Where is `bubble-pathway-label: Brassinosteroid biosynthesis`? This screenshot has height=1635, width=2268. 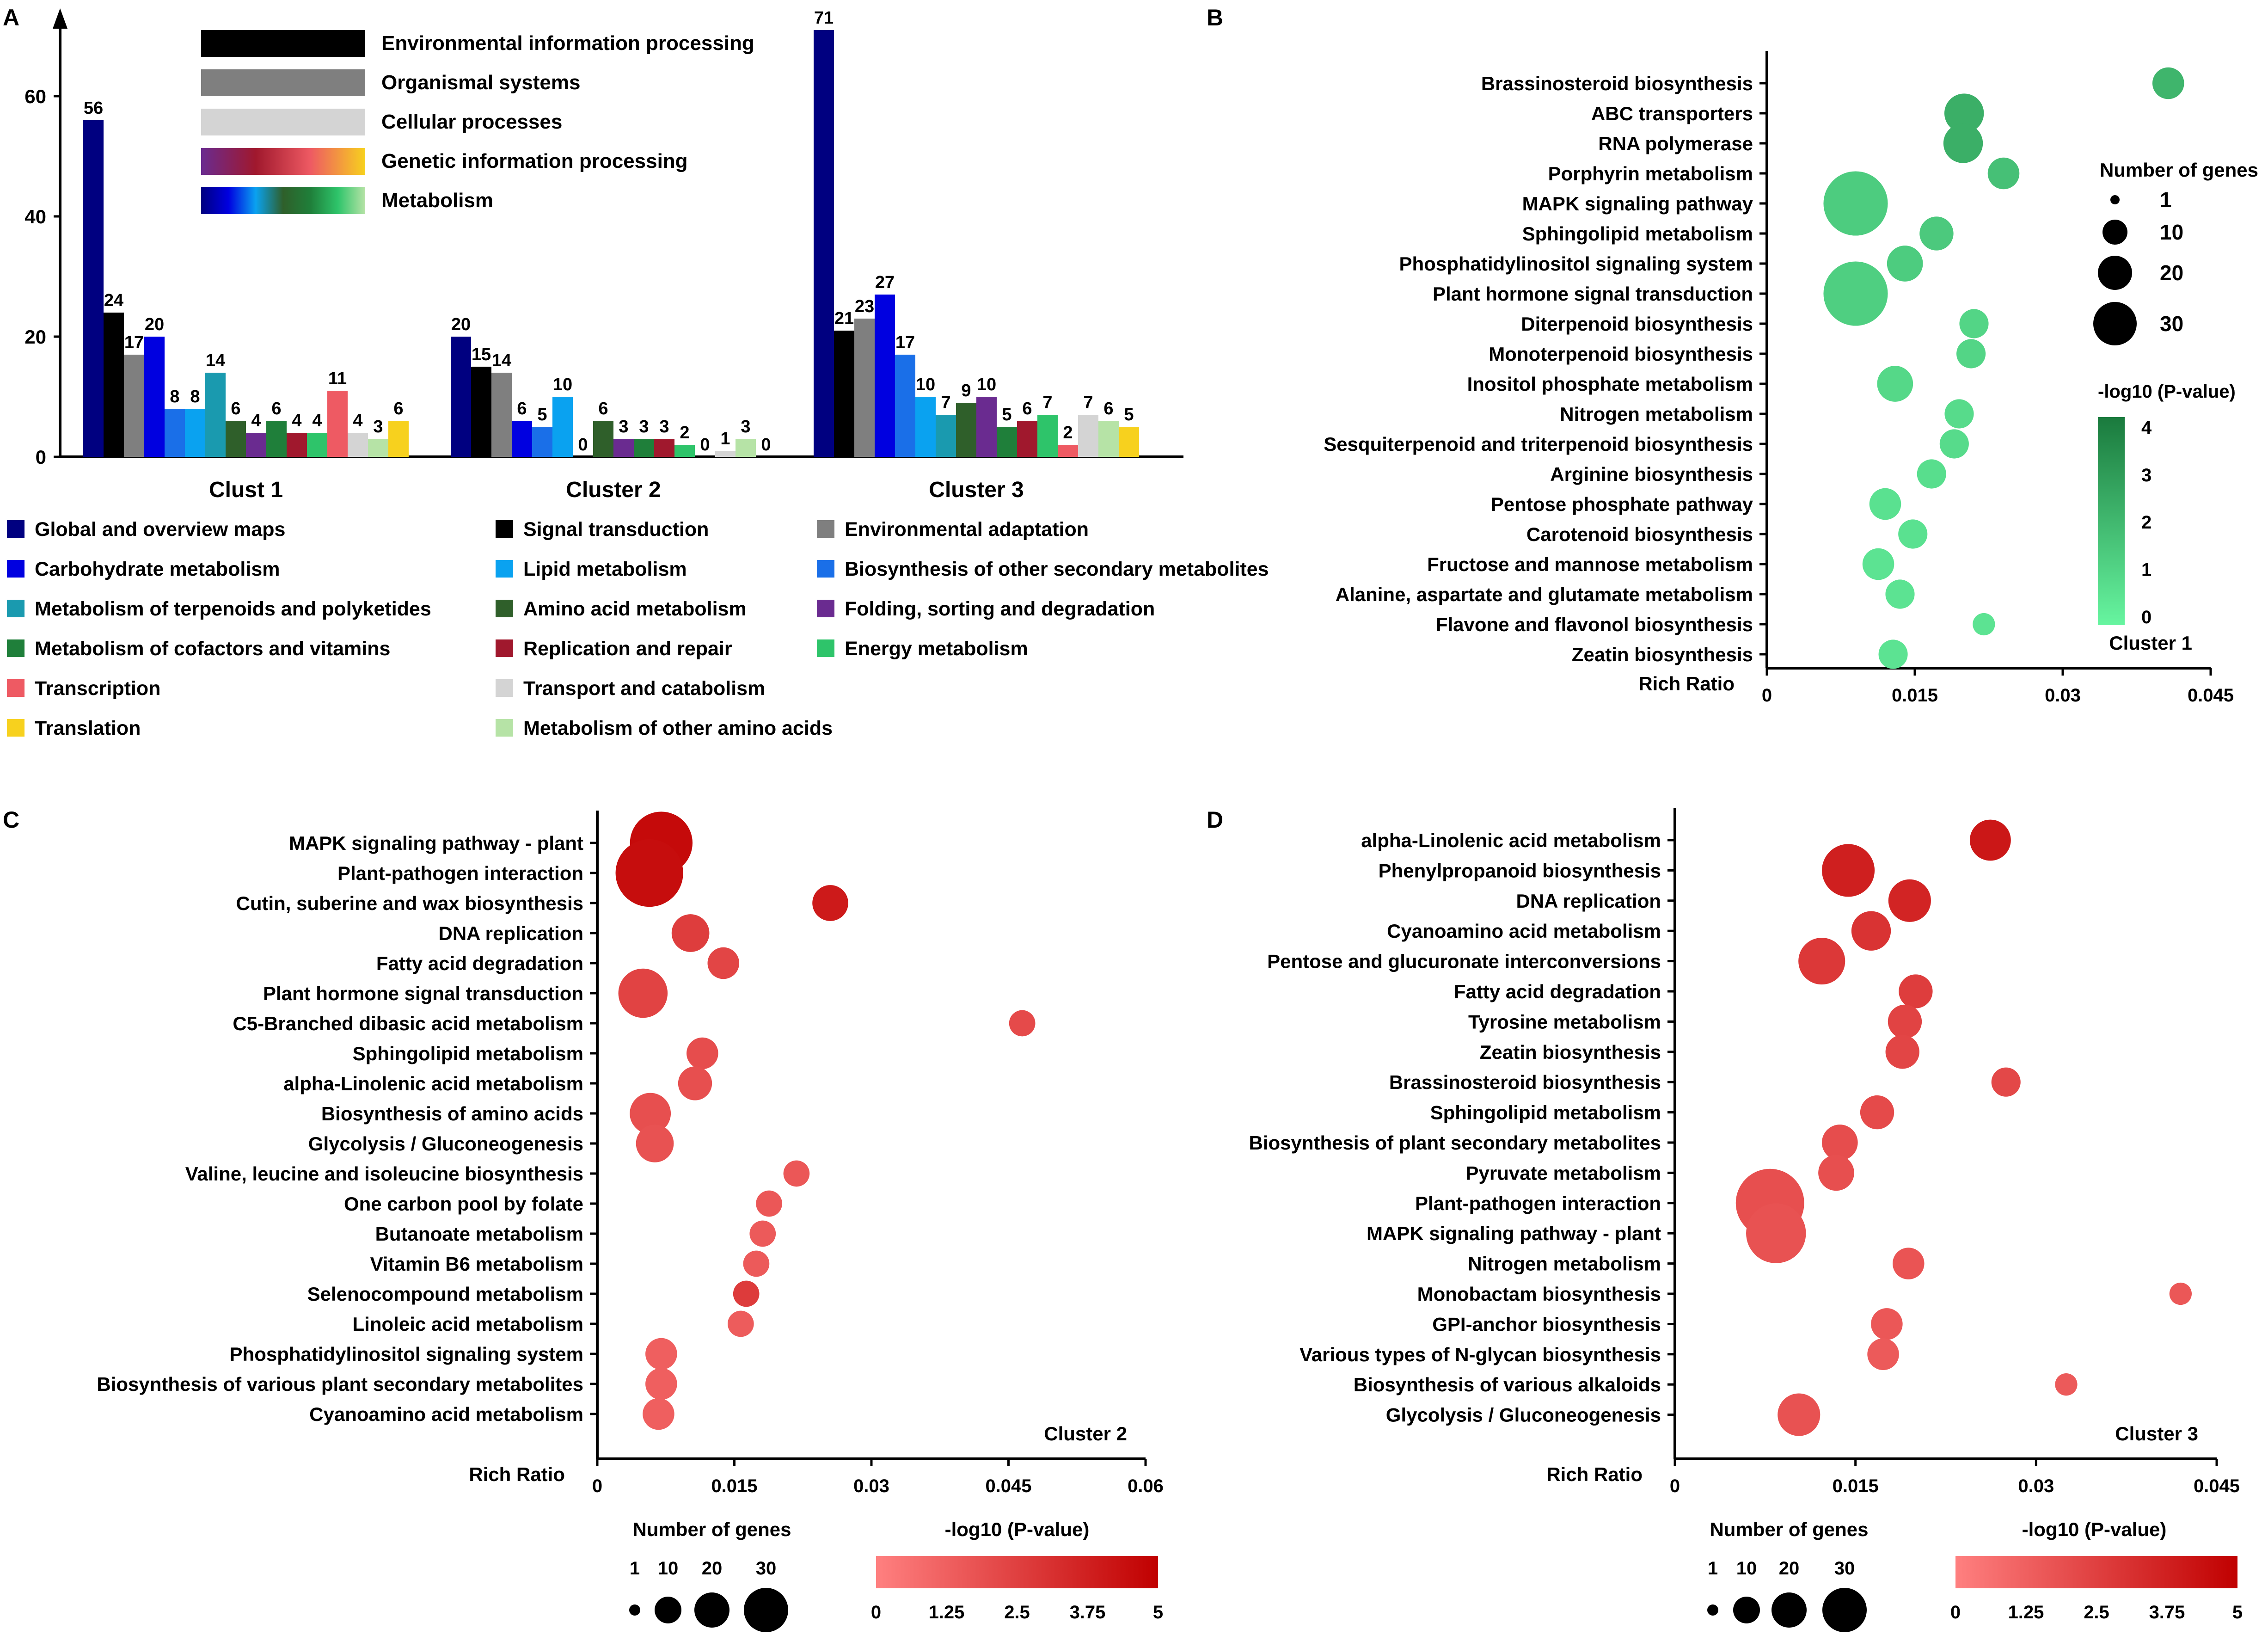 bubble-pathway-label: Brassinosteroid biosynthesis is located at coordinates (1525, 1082).